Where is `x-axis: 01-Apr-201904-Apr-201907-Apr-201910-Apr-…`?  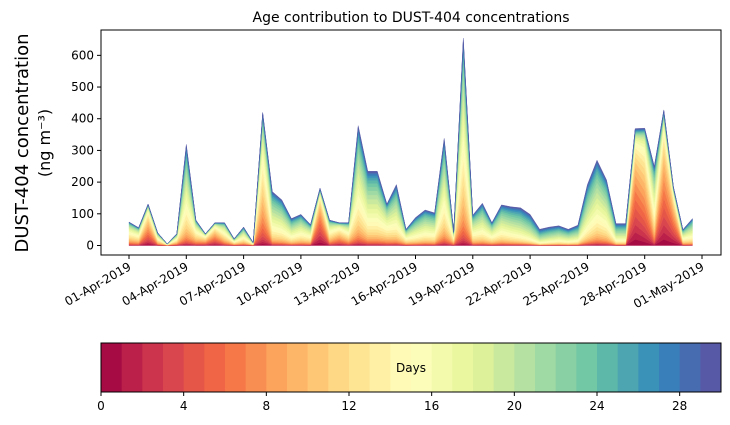
x-axis: 01-Apr-201904-Apr-201907-Apr-201910-Apr-… is located at coordinates (384, 283).